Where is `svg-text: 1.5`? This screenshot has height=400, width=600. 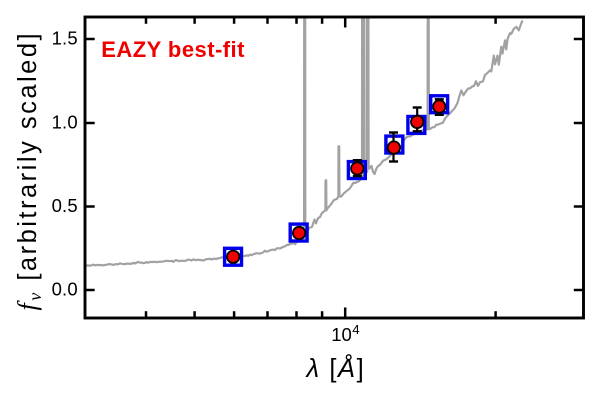
svg-text: 1.5 is located at coordinates (65, 38).